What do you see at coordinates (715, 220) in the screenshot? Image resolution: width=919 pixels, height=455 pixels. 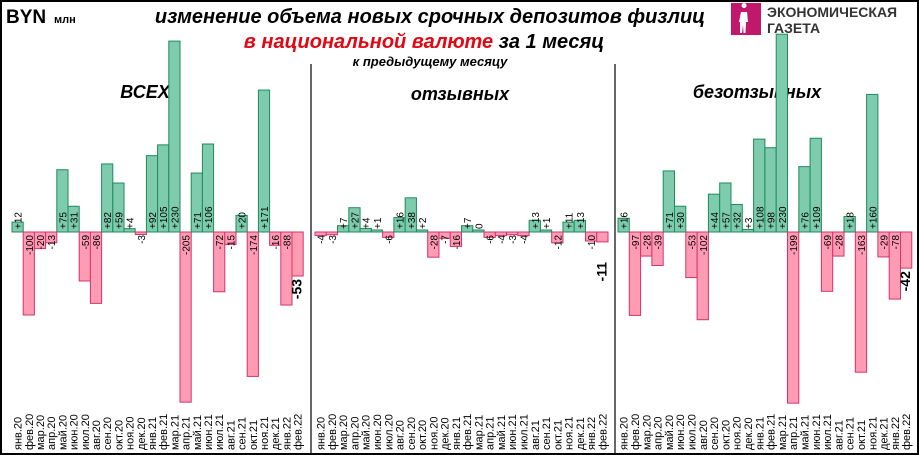 I see `data-label: +44` at bounding box center [715, 220].